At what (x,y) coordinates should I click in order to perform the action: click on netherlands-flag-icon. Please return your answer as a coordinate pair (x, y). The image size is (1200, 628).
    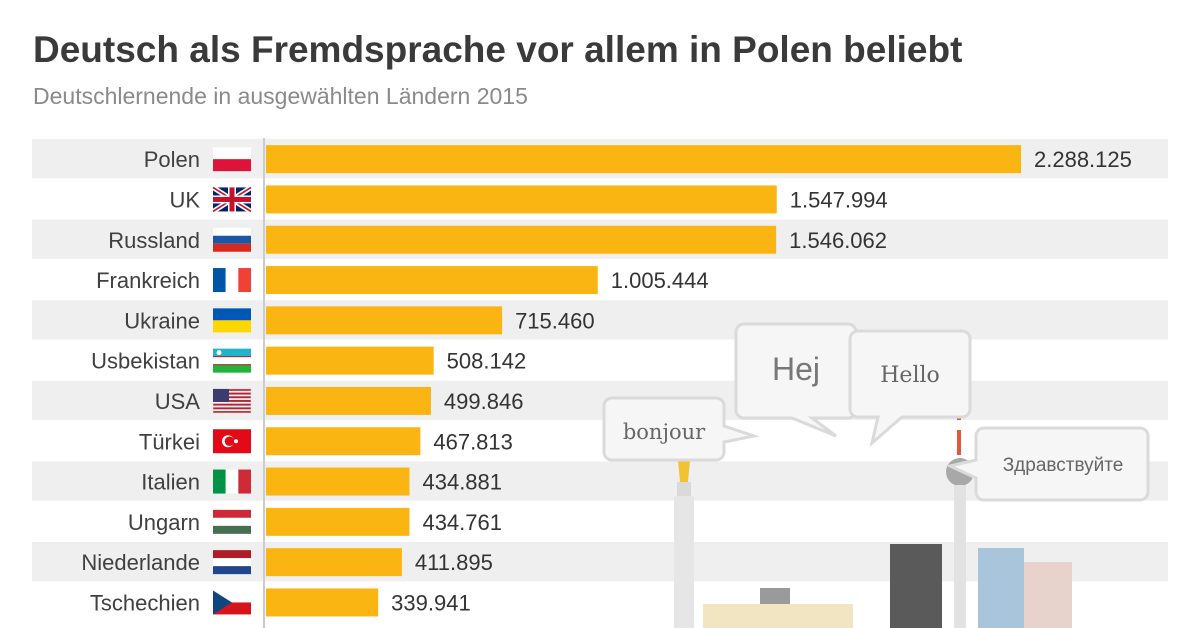
    Looking at the image, I should click on (232, 562).